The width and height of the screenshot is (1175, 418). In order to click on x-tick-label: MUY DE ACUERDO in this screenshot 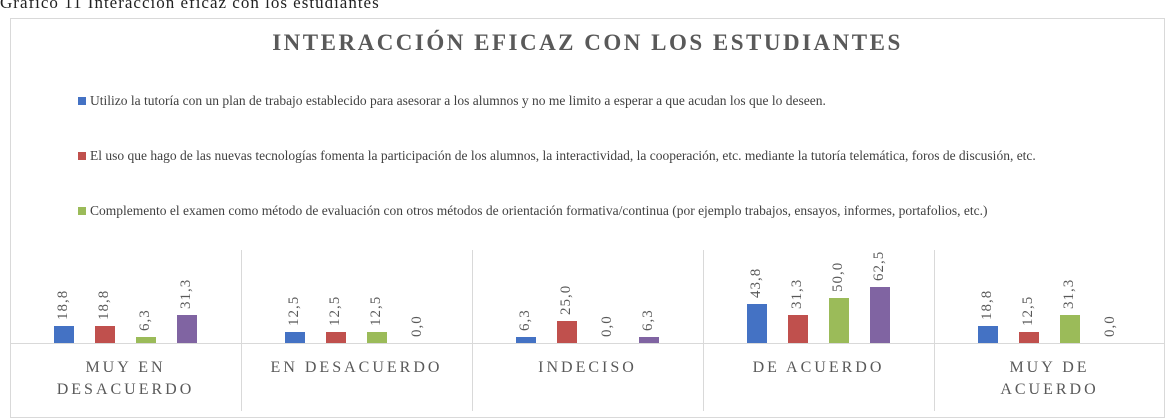, I will do `click(1049, 378)`.